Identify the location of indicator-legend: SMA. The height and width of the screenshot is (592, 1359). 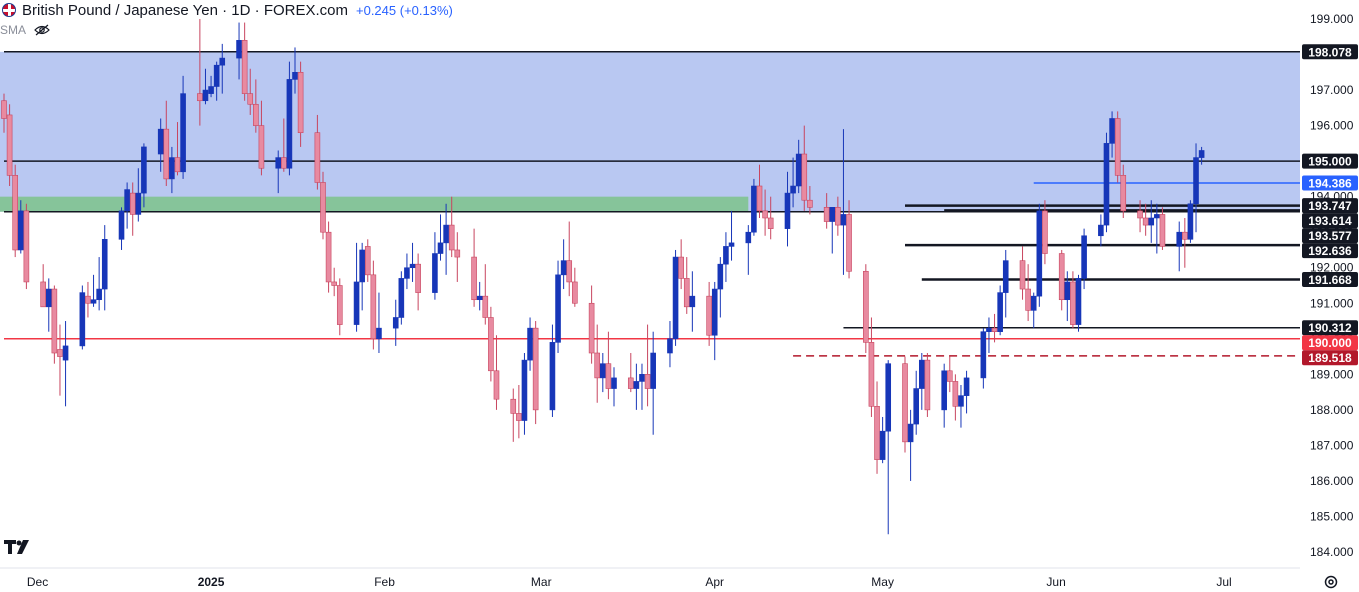
(25, 30).